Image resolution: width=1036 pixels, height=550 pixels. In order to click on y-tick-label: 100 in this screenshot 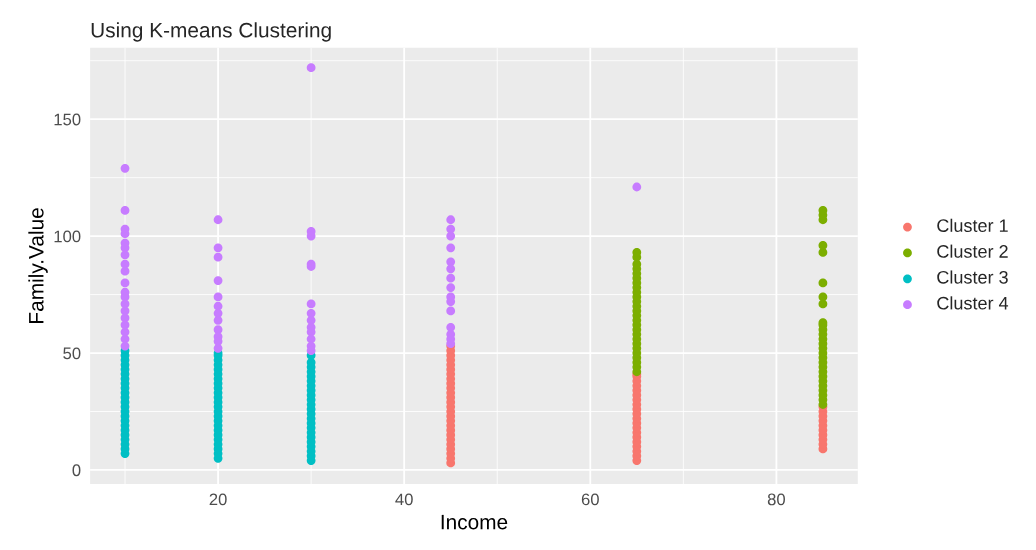, I will do `click(67, 236)`.